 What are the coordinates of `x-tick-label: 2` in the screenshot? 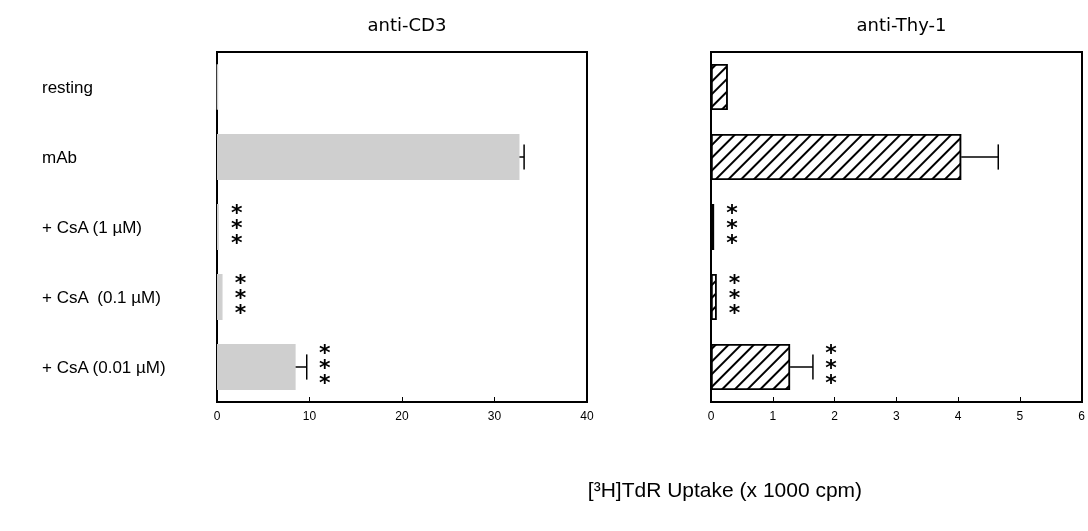 It's located at (835, 416).